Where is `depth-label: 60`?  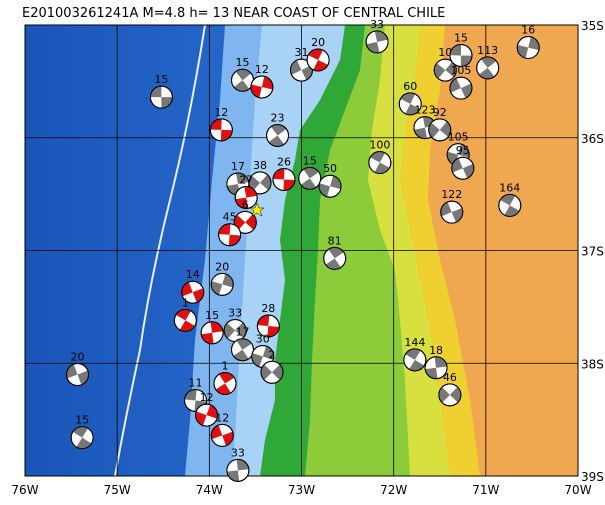
depth-label: 60 is located at coordinates (410, 86).